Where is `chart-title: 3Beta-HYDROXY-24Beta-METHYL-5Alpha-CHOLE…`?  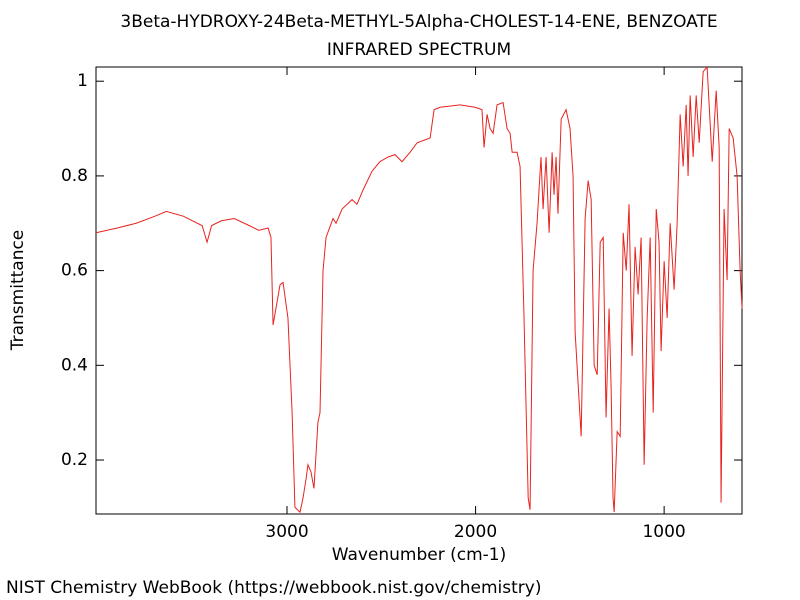
chart-title: 3Beta-HYDROXY-24Beta-METHYL-5Alpha-CHOLE… is located at coordinates (418, 22).